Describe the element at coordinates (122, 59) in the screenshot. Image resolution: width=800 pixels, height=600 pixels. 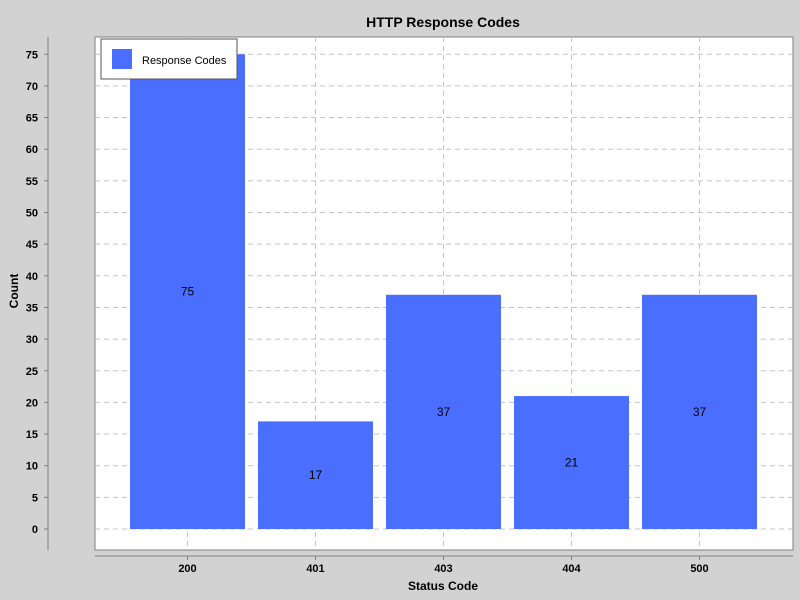
I see `legend-swatch` at that location.